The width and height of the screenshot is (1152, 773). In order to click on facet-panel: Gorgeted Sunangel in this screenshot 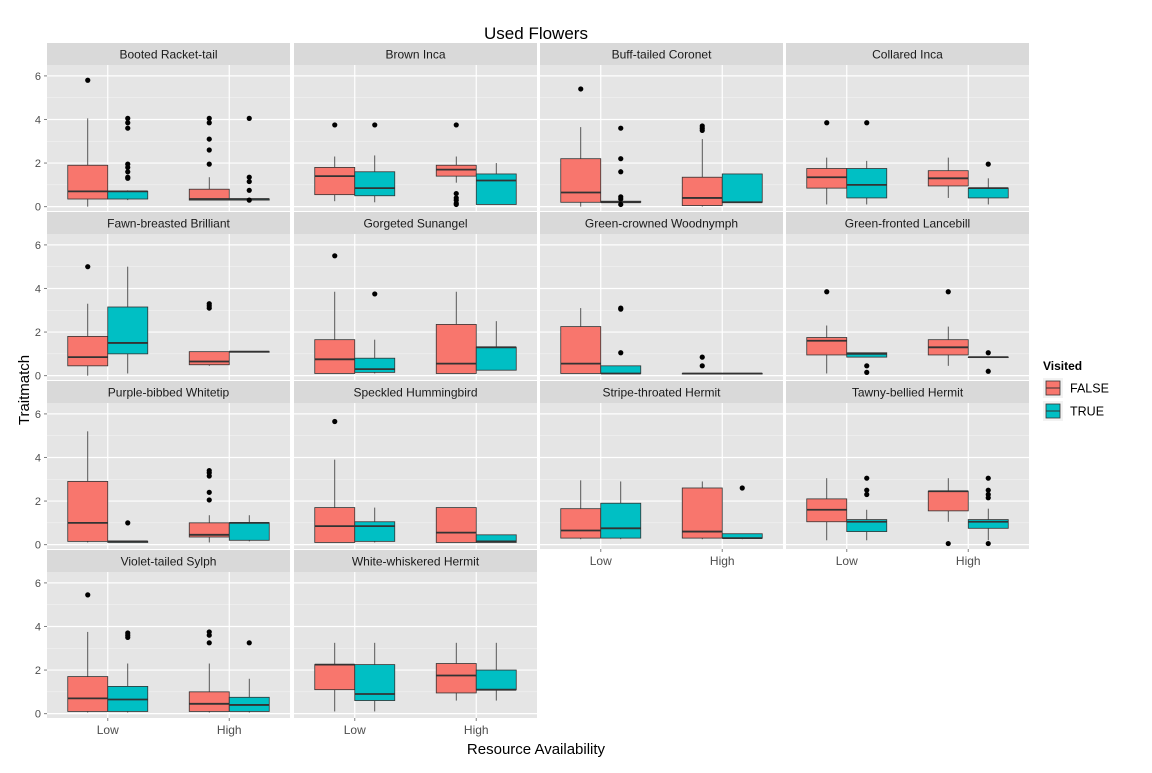, I will do `click(415, 296)`.